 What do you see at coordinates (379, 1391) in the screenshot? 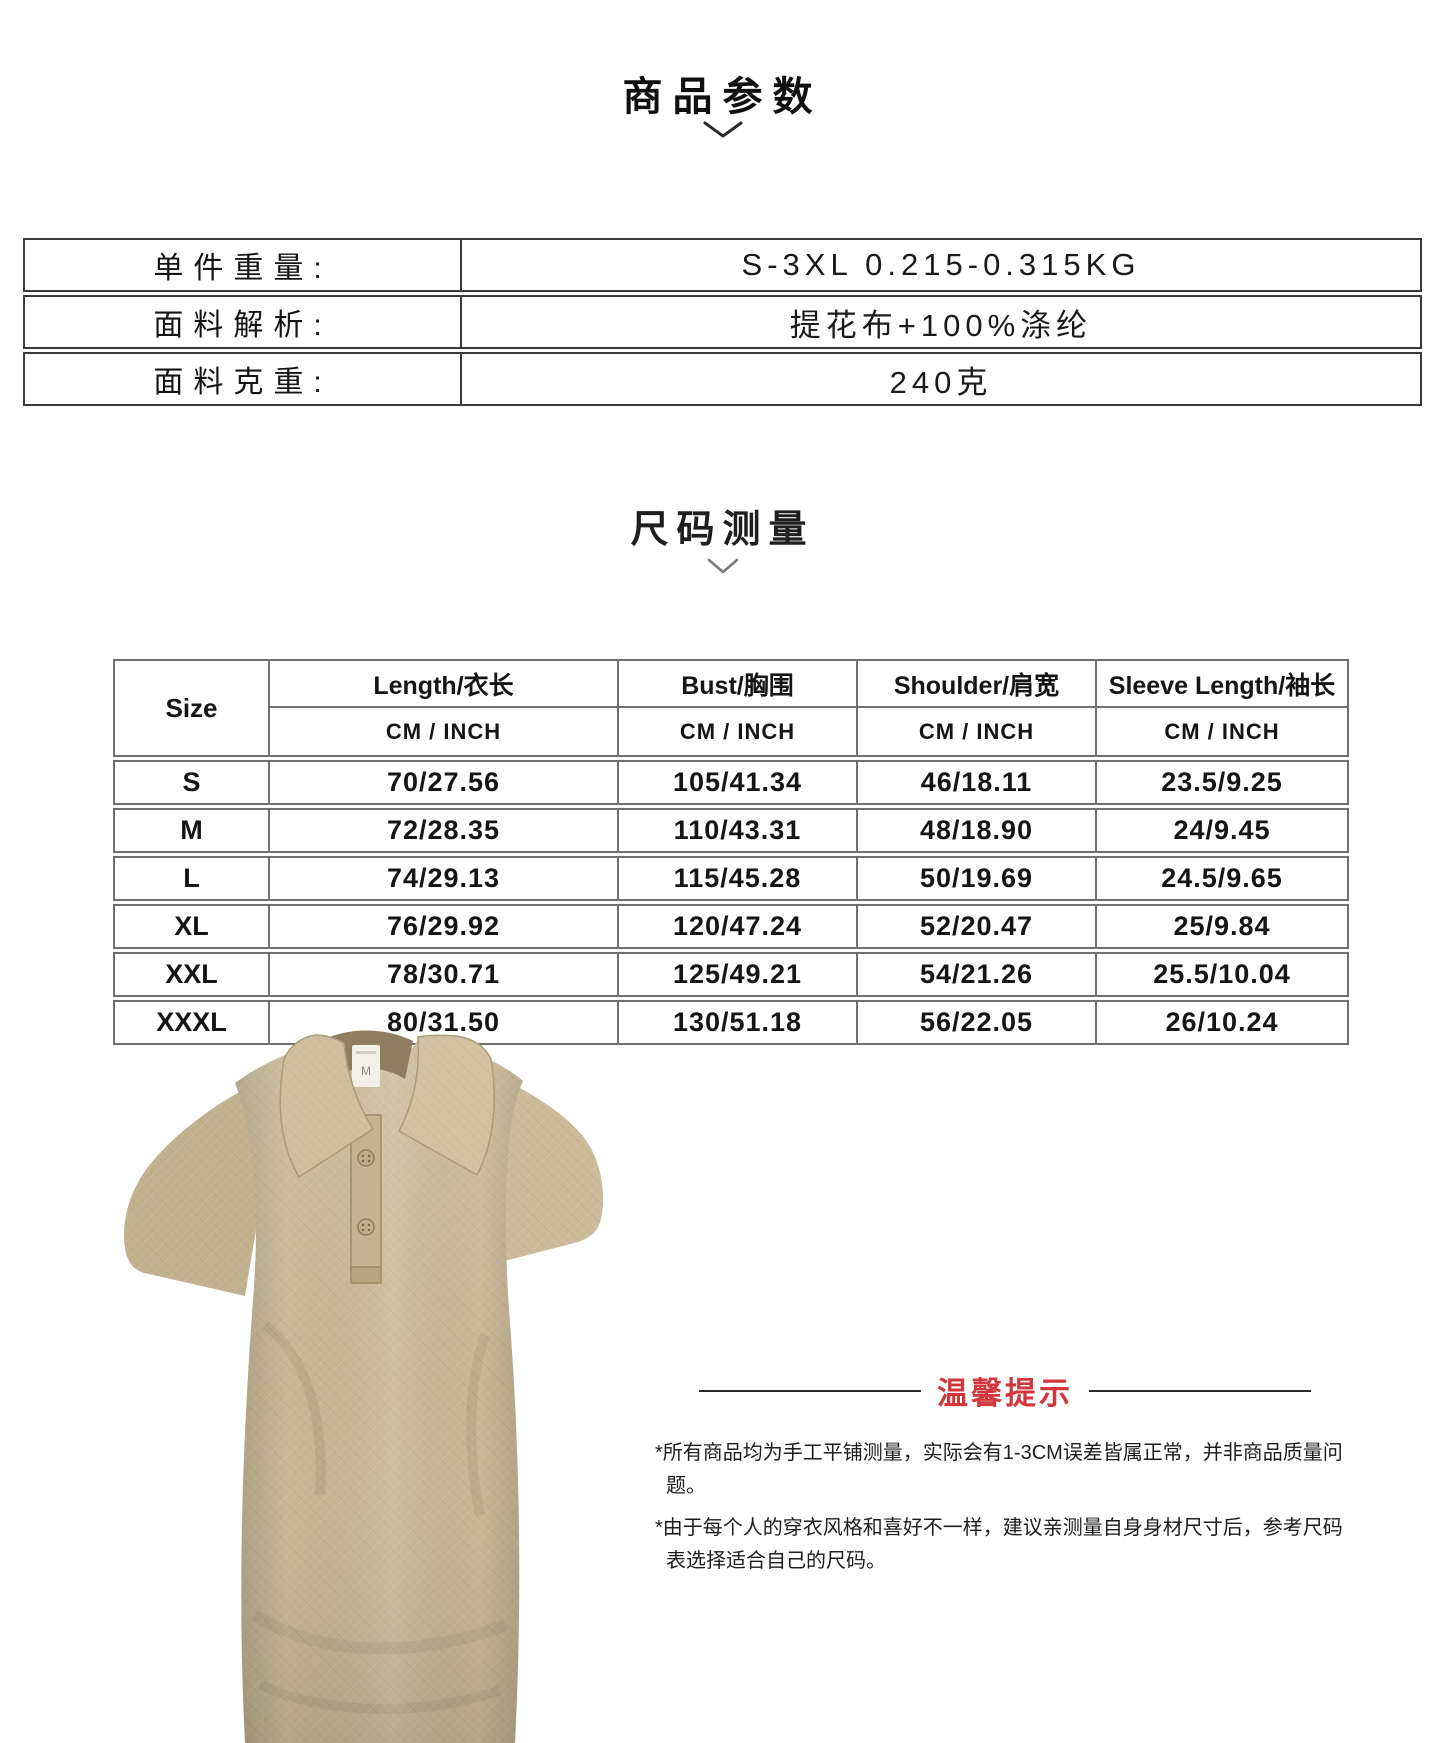
I see `shirt-body` at bounding box center [379, 1391].